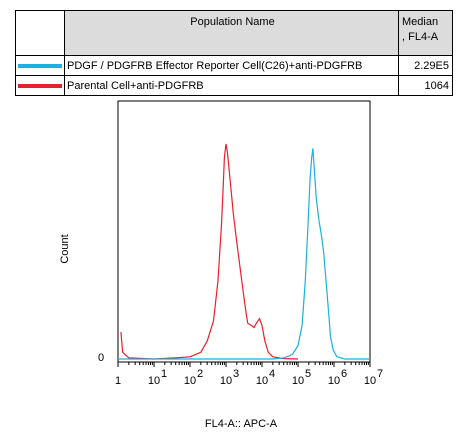 This screenshot has width=466, height=440. I want to click on legend-median-parental: 1064, so click(425, 85).